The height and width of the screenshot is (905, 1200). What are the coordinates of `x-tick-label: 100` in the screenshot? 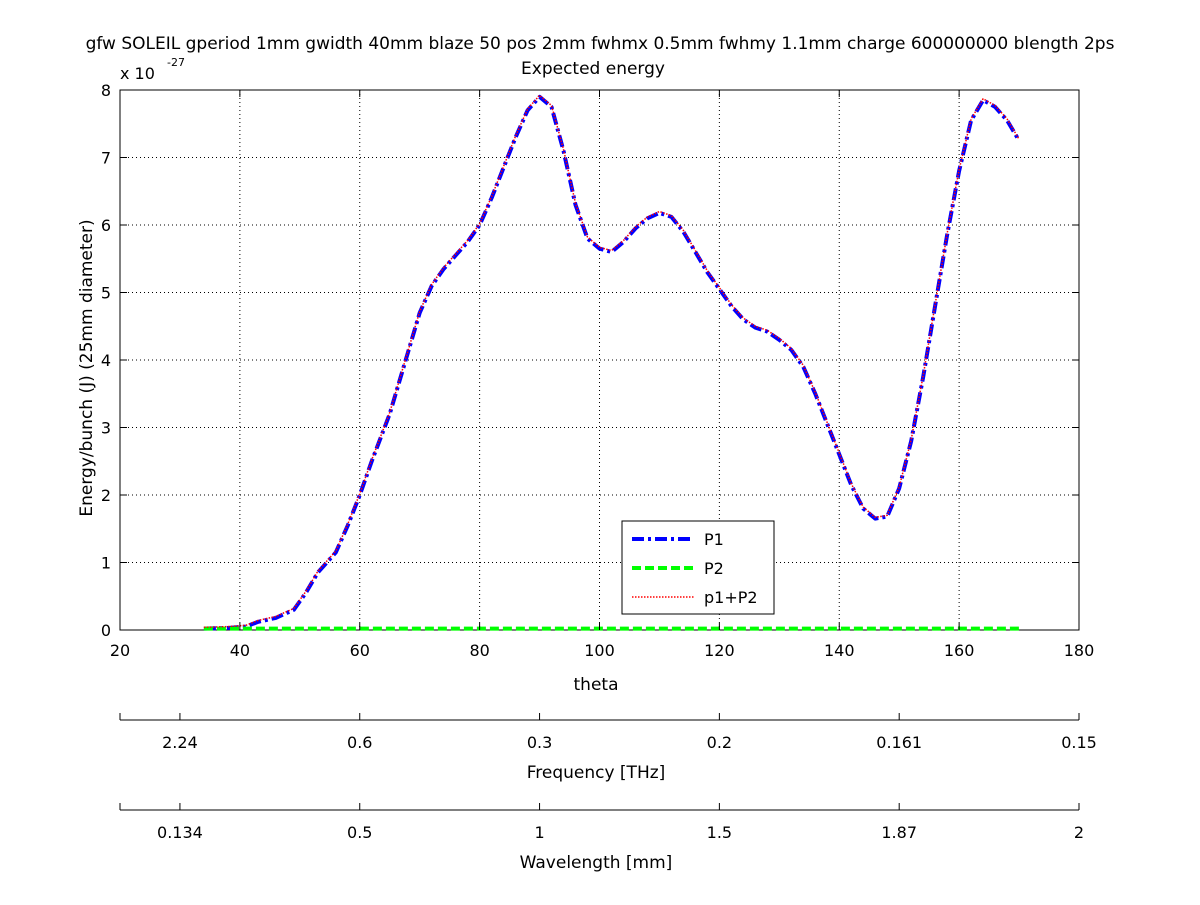 It's located at (599, 650).